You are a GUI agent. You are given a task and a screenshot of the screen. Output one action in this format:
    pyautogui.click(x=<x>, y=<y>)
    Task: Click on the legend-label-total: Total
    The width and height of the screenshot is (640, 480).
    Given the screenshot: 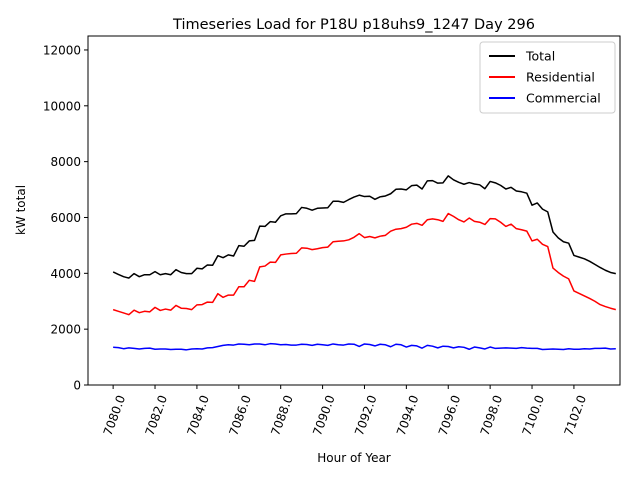 What is the action you would take?
    pyautogui.click(x=540, y=56)
    